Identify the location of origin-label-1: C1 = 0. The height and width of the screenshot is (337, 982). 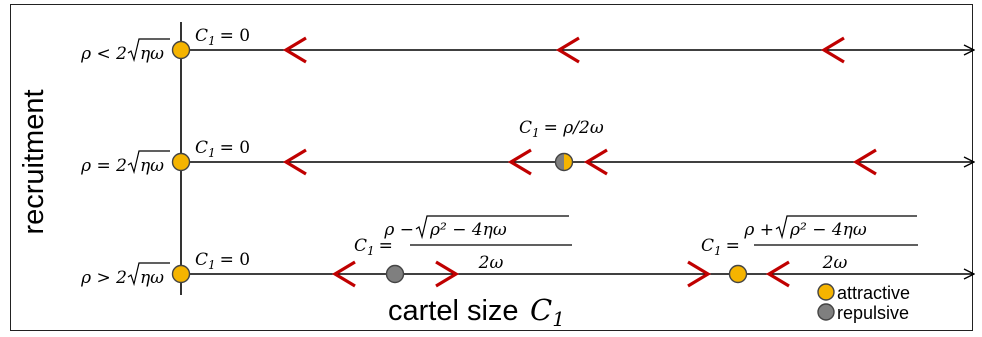
(222, 37).